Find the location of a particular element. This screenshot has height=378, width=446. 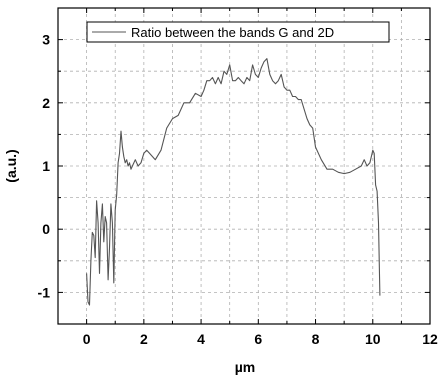

x-axis-label: µm is located at coordinates (245, 367).